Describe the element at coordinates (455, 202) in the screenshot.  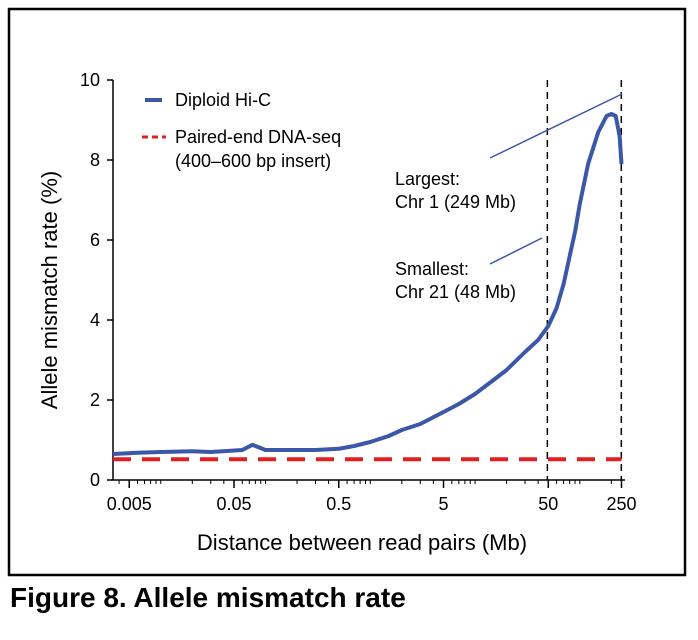
I see `annotation-largest-line2: Chr 1 (249 Mb)` at that location.